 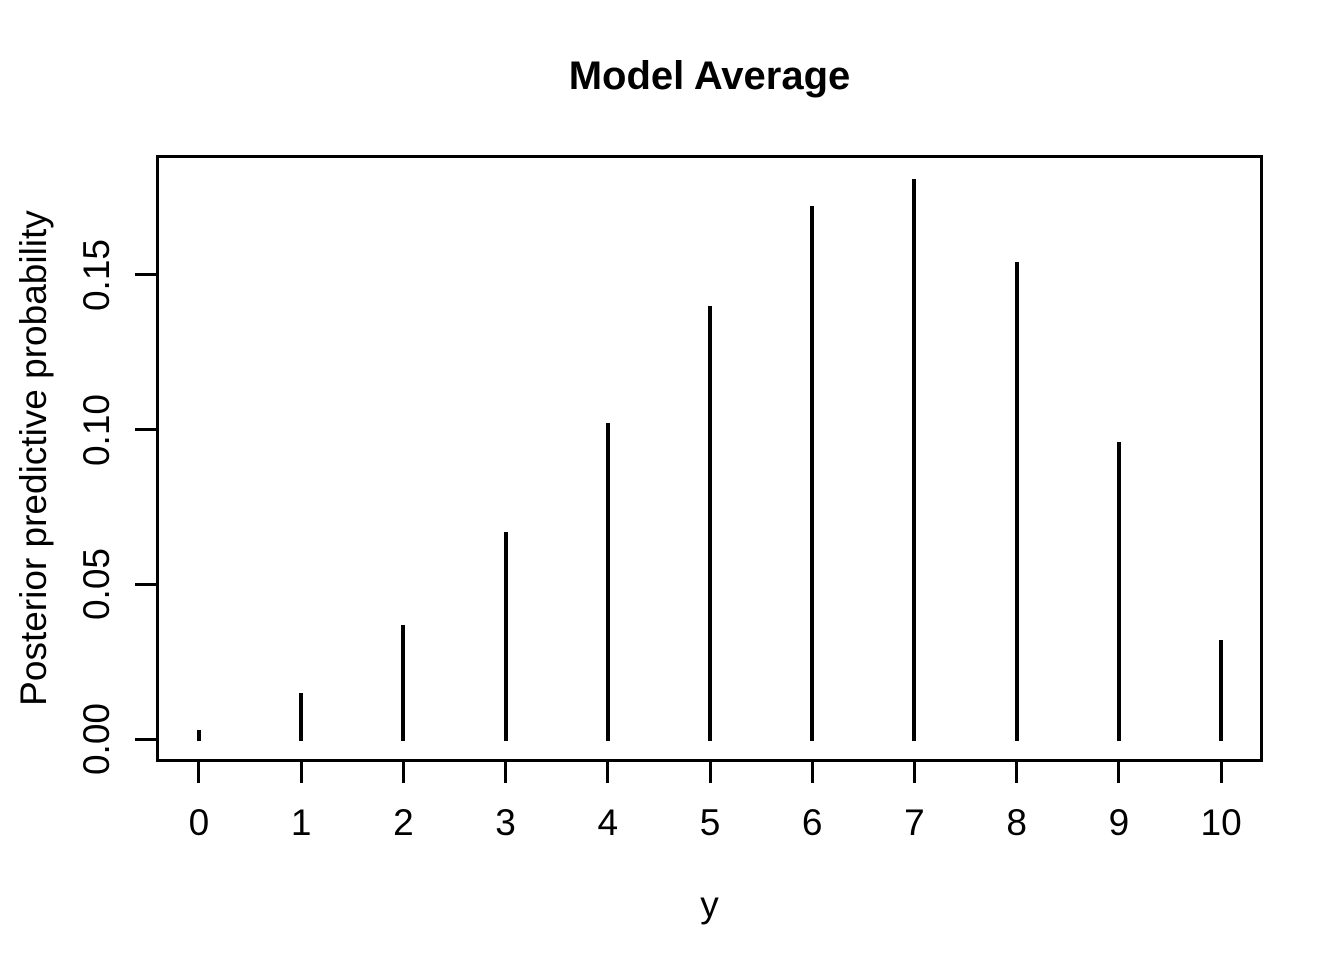 What do you see at coordinates (199, 822) in the screenshot?
I see `x-tick-label: 0` at bounding box center [199, 822].